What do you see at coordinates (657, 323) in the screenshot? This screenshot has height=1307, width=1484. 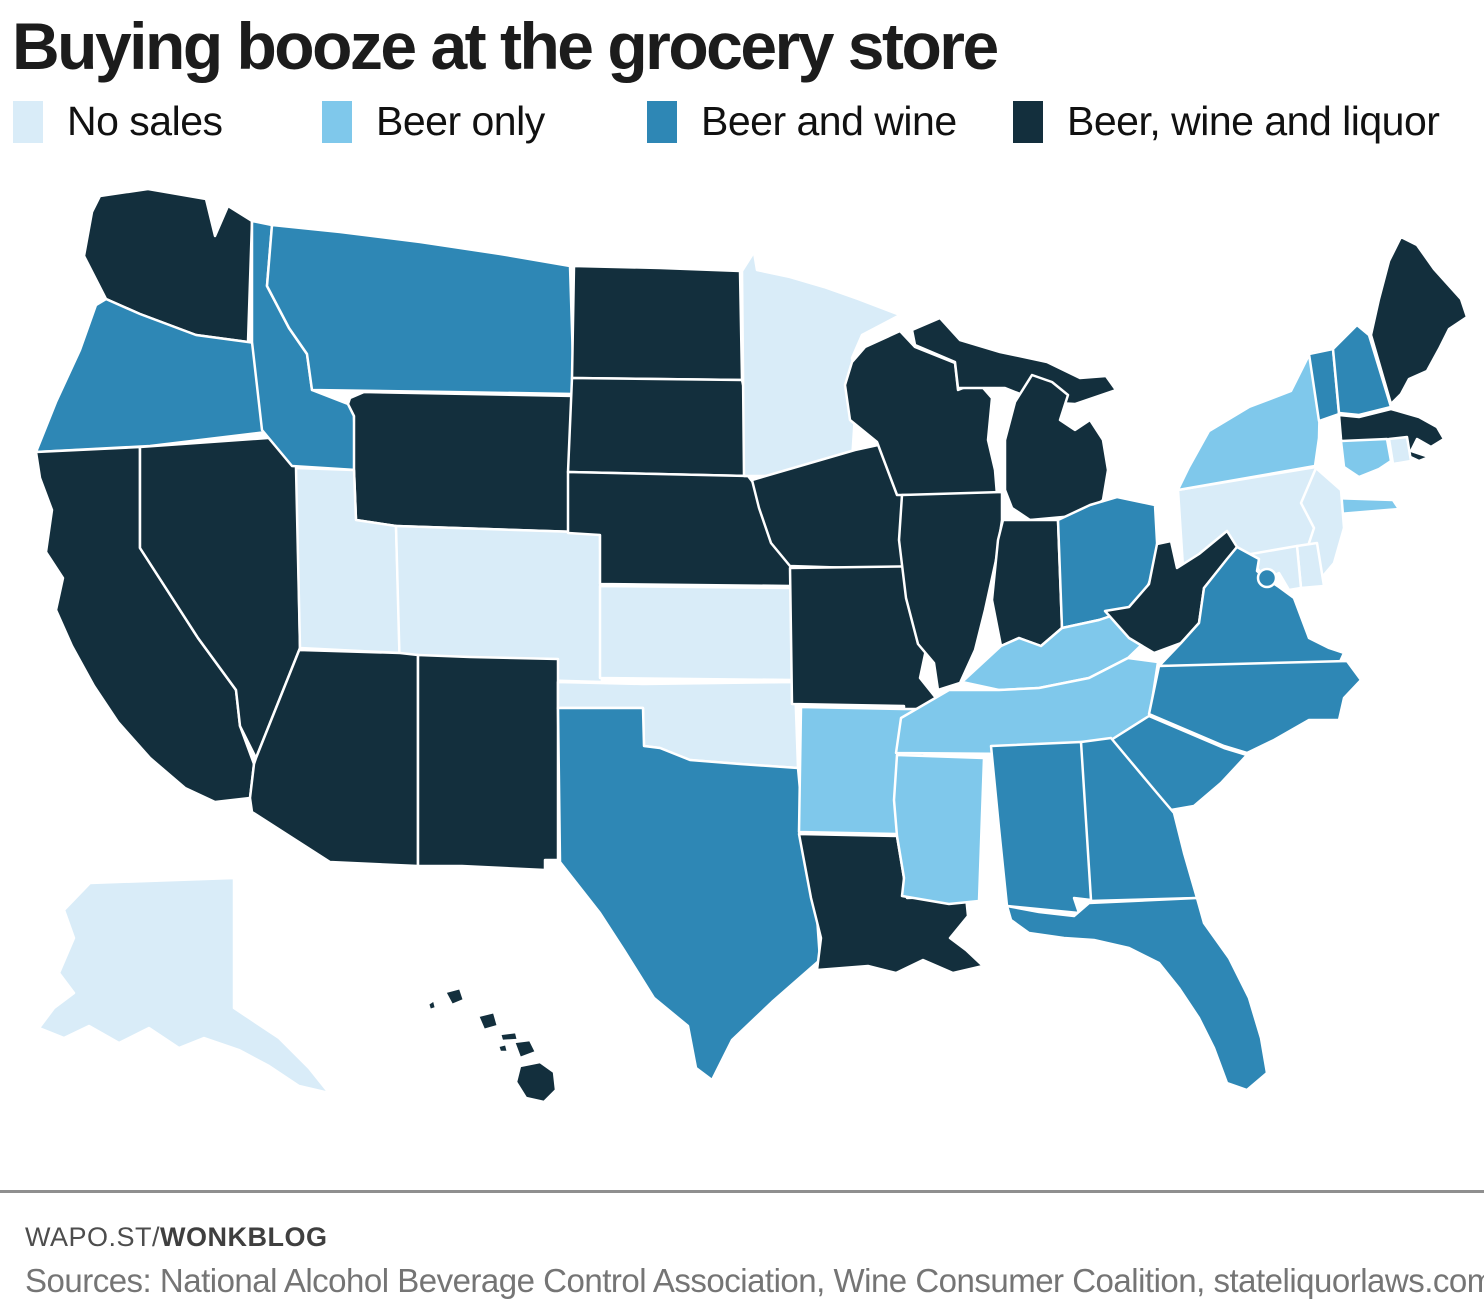 I see `state-north-dakota` at bounding box center [657, 323].